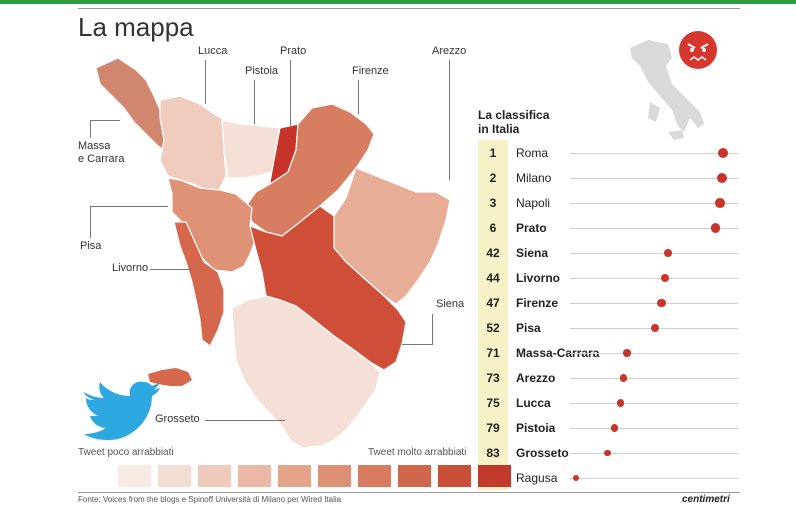 This screenshot has width=796, height=516. I want to click on label-firenze: Firenze, so click(370, 71).